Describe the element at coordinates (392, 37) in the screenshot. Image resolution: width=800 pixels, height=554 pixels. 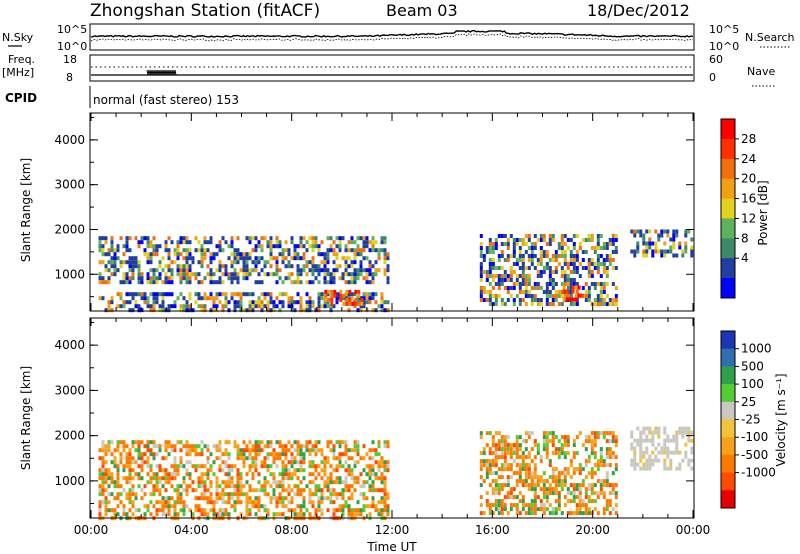
I see `nsearch-series` at that location.